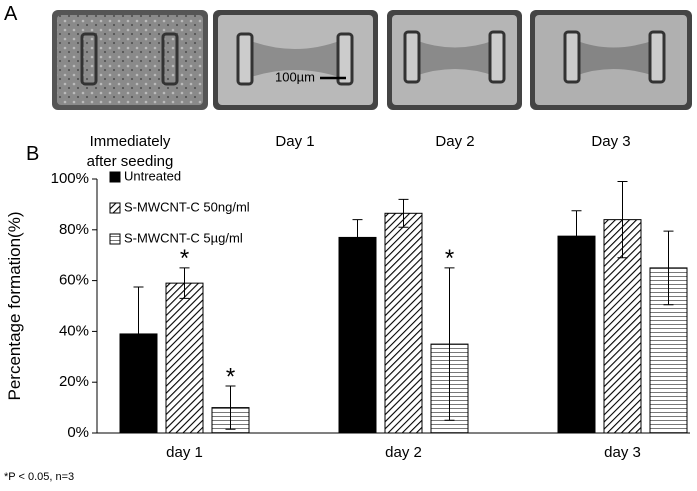 The image size is (697, 491). I want to click on caption: Day 1, so click(294, 141).